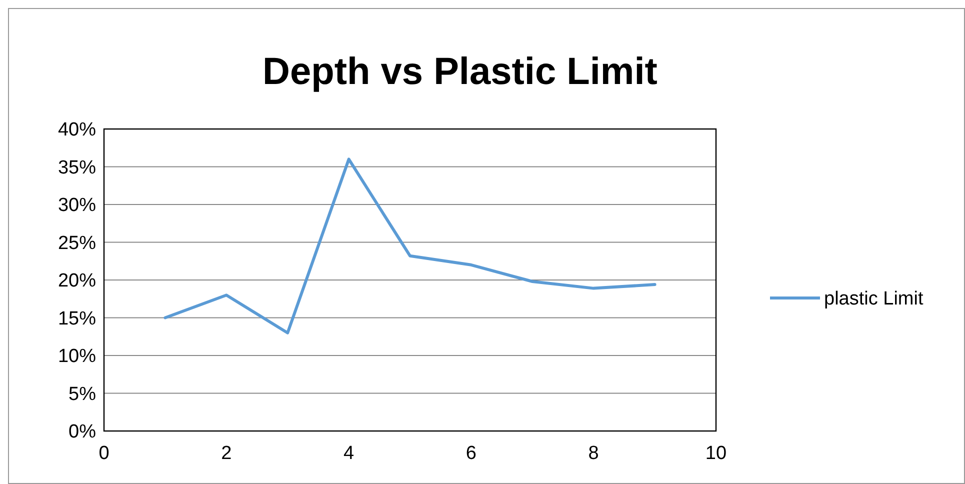 This screenshot has height=484, width=965. Describe the element at coordinates (349, 453) in the screenshot. I see `x-tick-label: 4` at that location.